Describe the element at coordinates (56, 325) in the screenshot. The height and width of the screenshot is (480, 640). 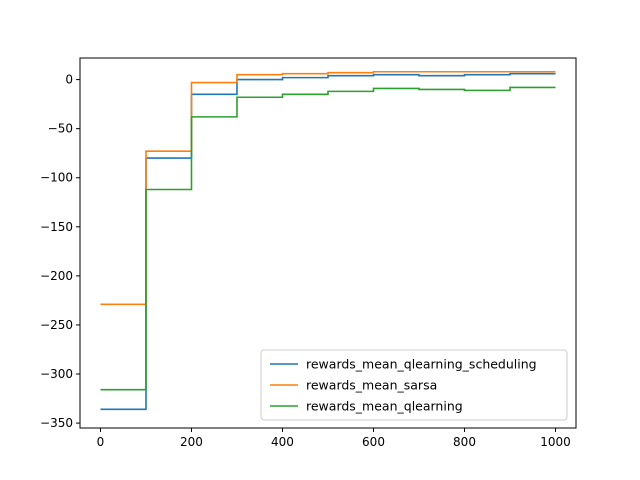
I see `y-tick-label: −250` at that location.